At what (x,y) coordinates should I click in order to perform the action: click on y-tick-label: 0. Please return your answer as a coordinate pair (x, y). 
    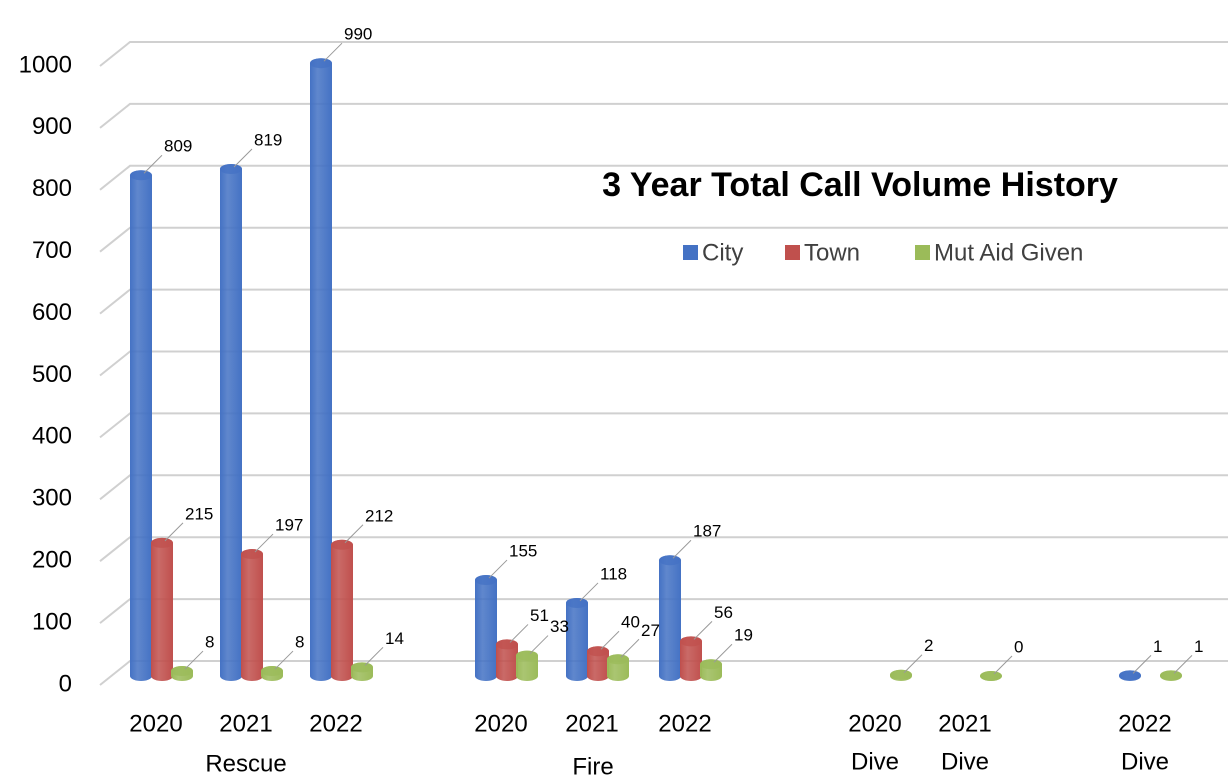
    Looking at the image, I should click on (65, 683).